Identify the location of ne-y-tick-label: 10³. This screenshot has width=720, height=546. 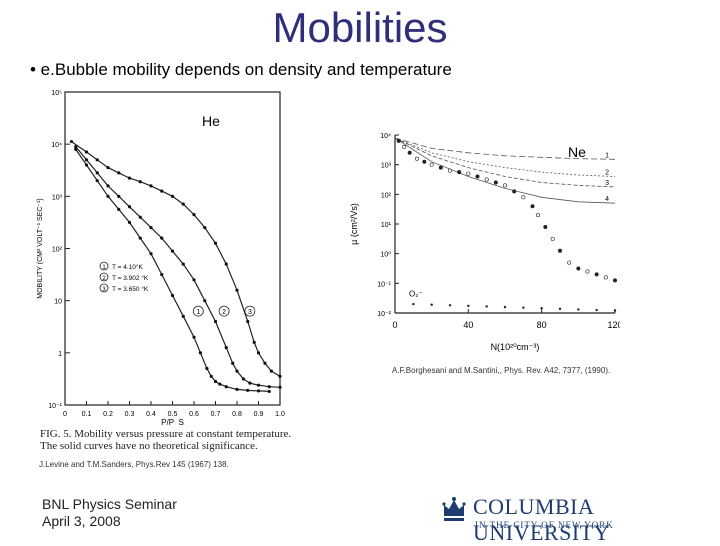
(386, 166).